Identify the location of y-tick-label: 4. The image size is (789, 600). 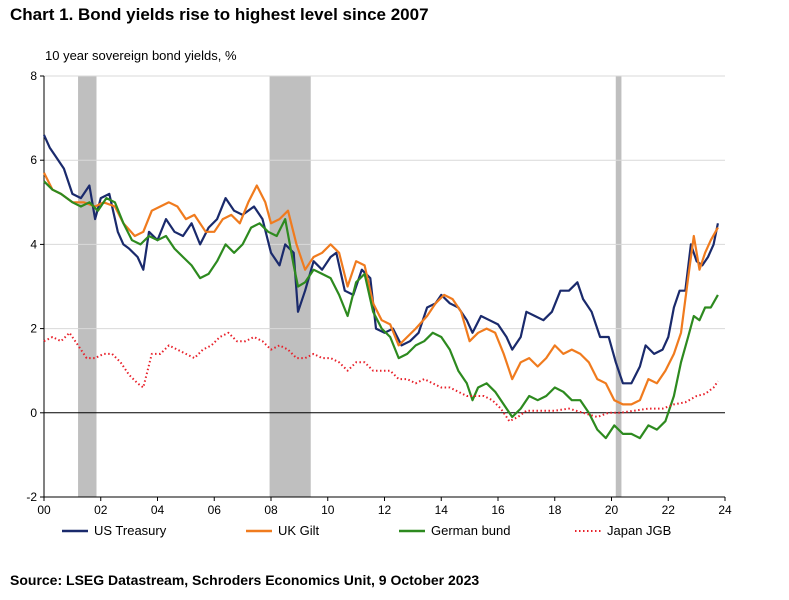
(33, 244).